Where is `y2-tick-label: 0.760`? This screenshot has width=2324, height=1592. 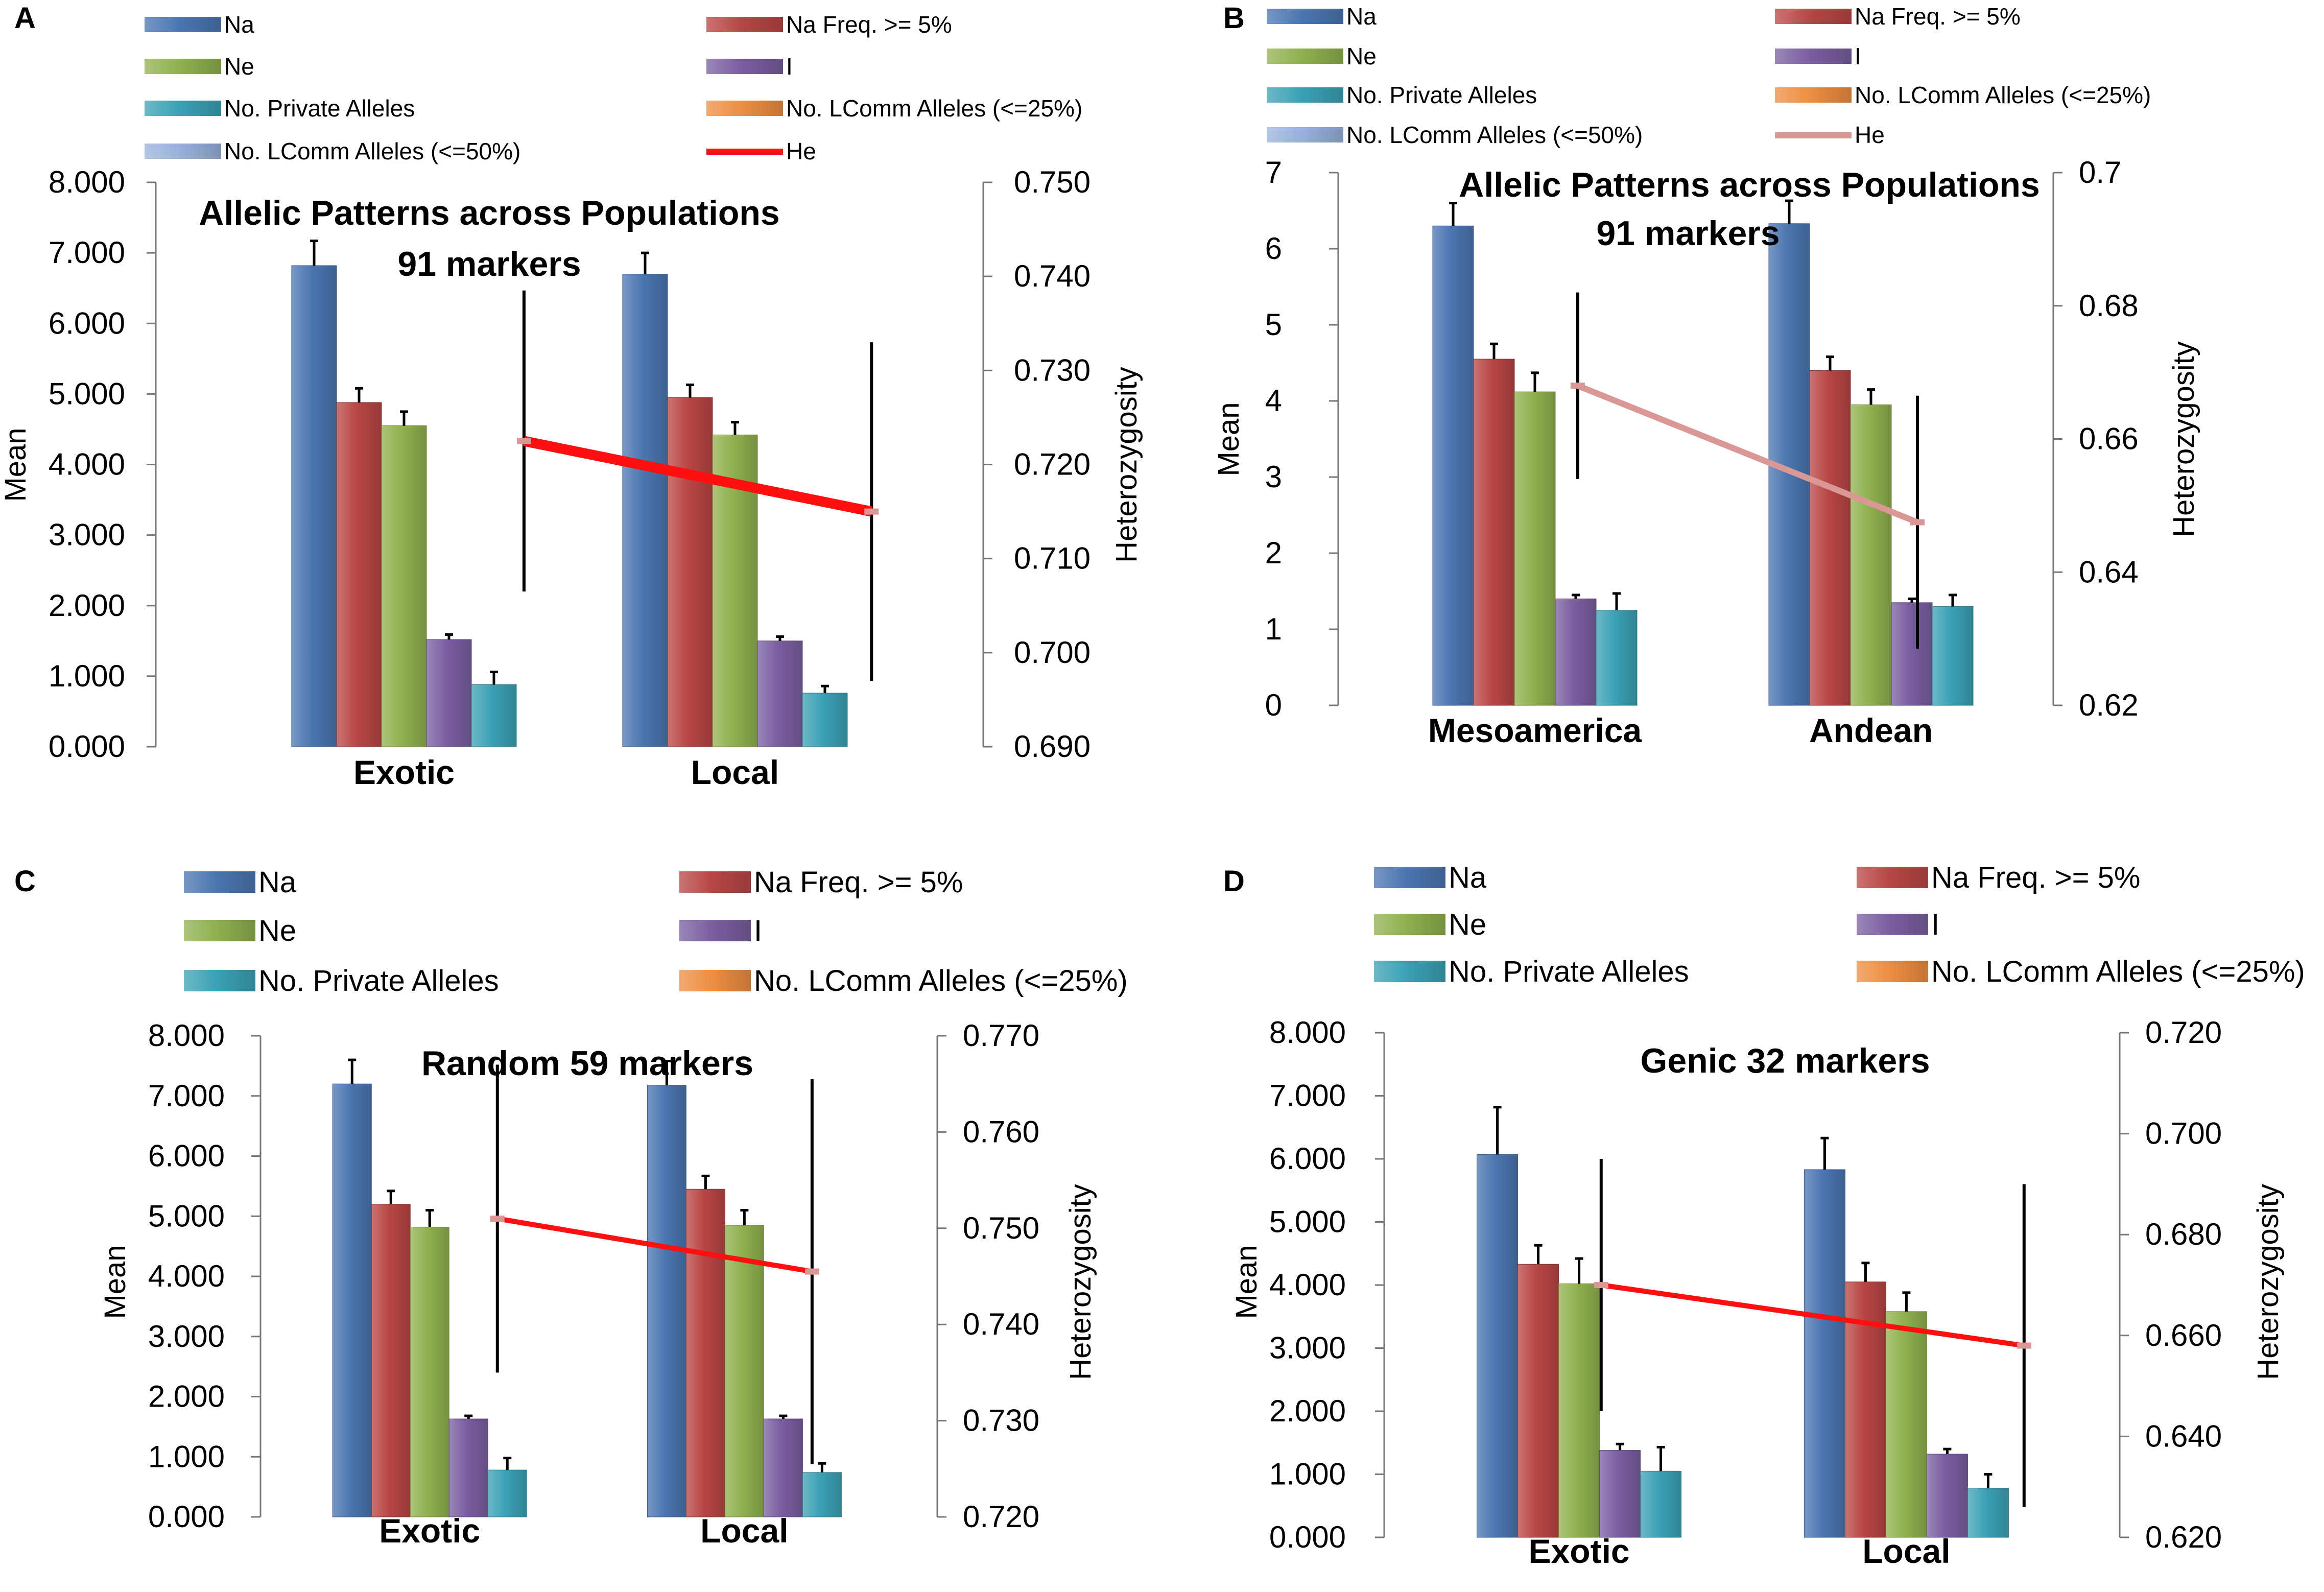 y2-tick-label: 0.760 is located at coordinates (1001, 1131).